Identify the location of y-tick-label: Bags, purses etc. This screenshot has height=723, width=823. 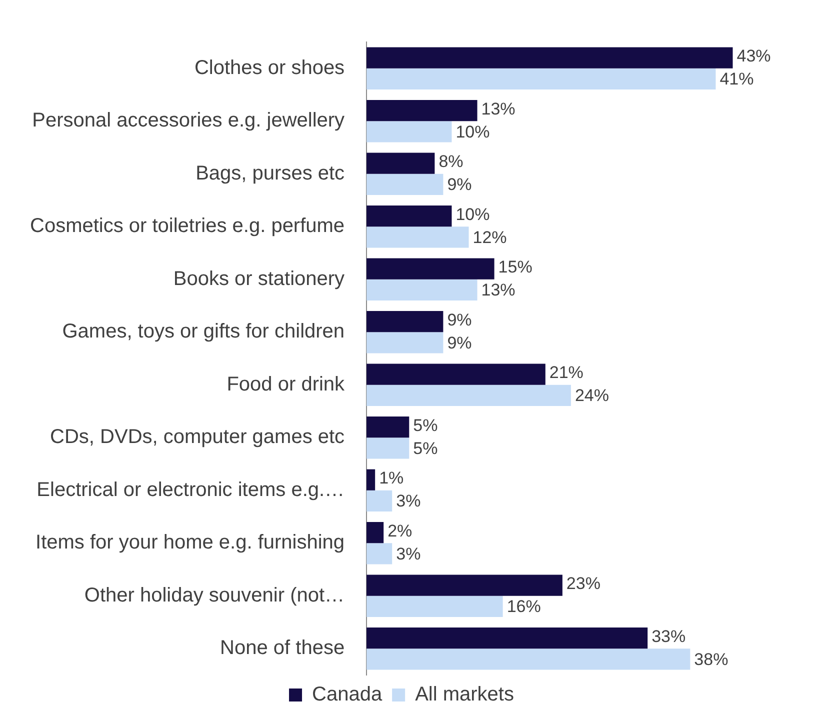
(270, 173).